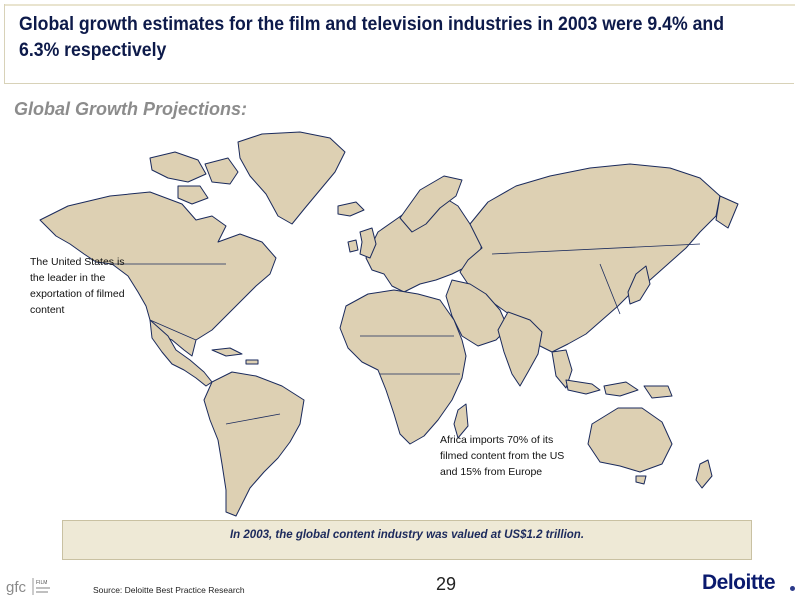 The width and height of the screenshot is (800, 600). I want to click on gfc-logo-text: gfc, so click(16, 587).